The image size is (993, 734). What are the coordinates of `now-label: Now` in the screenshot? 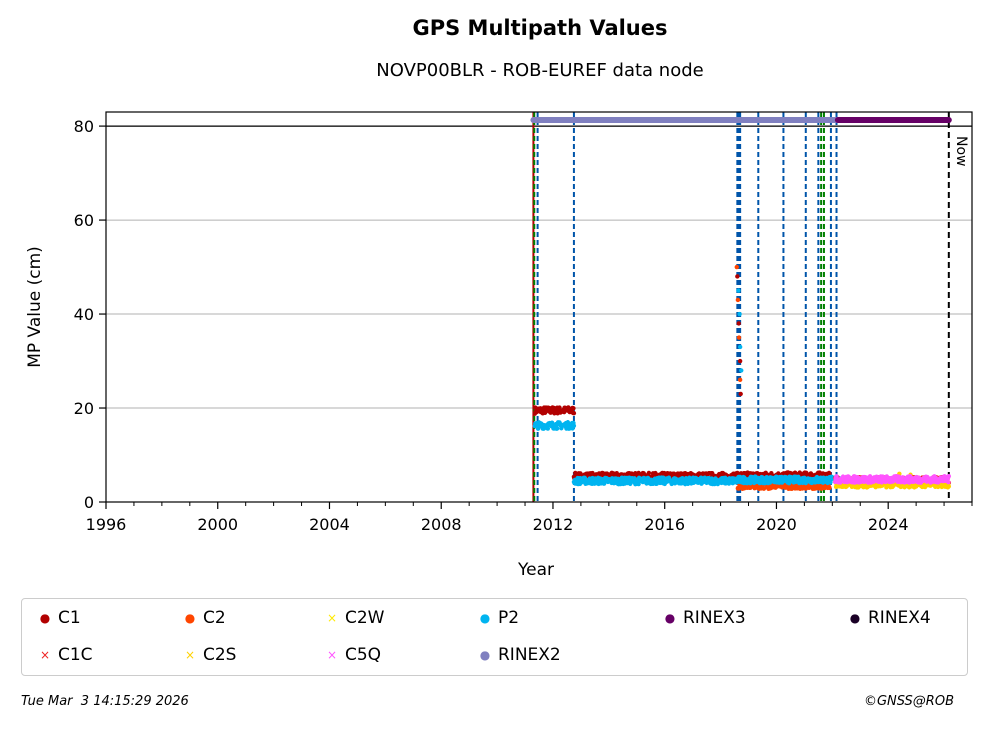 It's located at (961, 151).